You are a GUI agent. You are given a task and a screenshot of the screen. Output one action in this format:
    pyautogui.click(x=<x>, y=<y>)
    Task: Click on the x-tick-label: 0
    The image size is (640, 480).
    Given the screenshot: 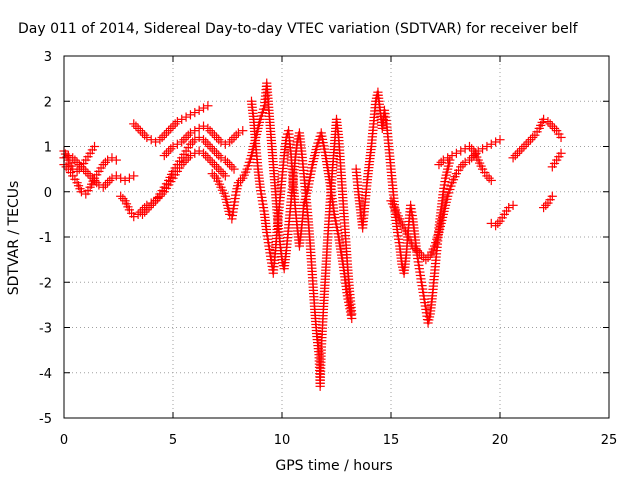 What is the action you would take?
    pyautogui.click(x=64, y=440)
    